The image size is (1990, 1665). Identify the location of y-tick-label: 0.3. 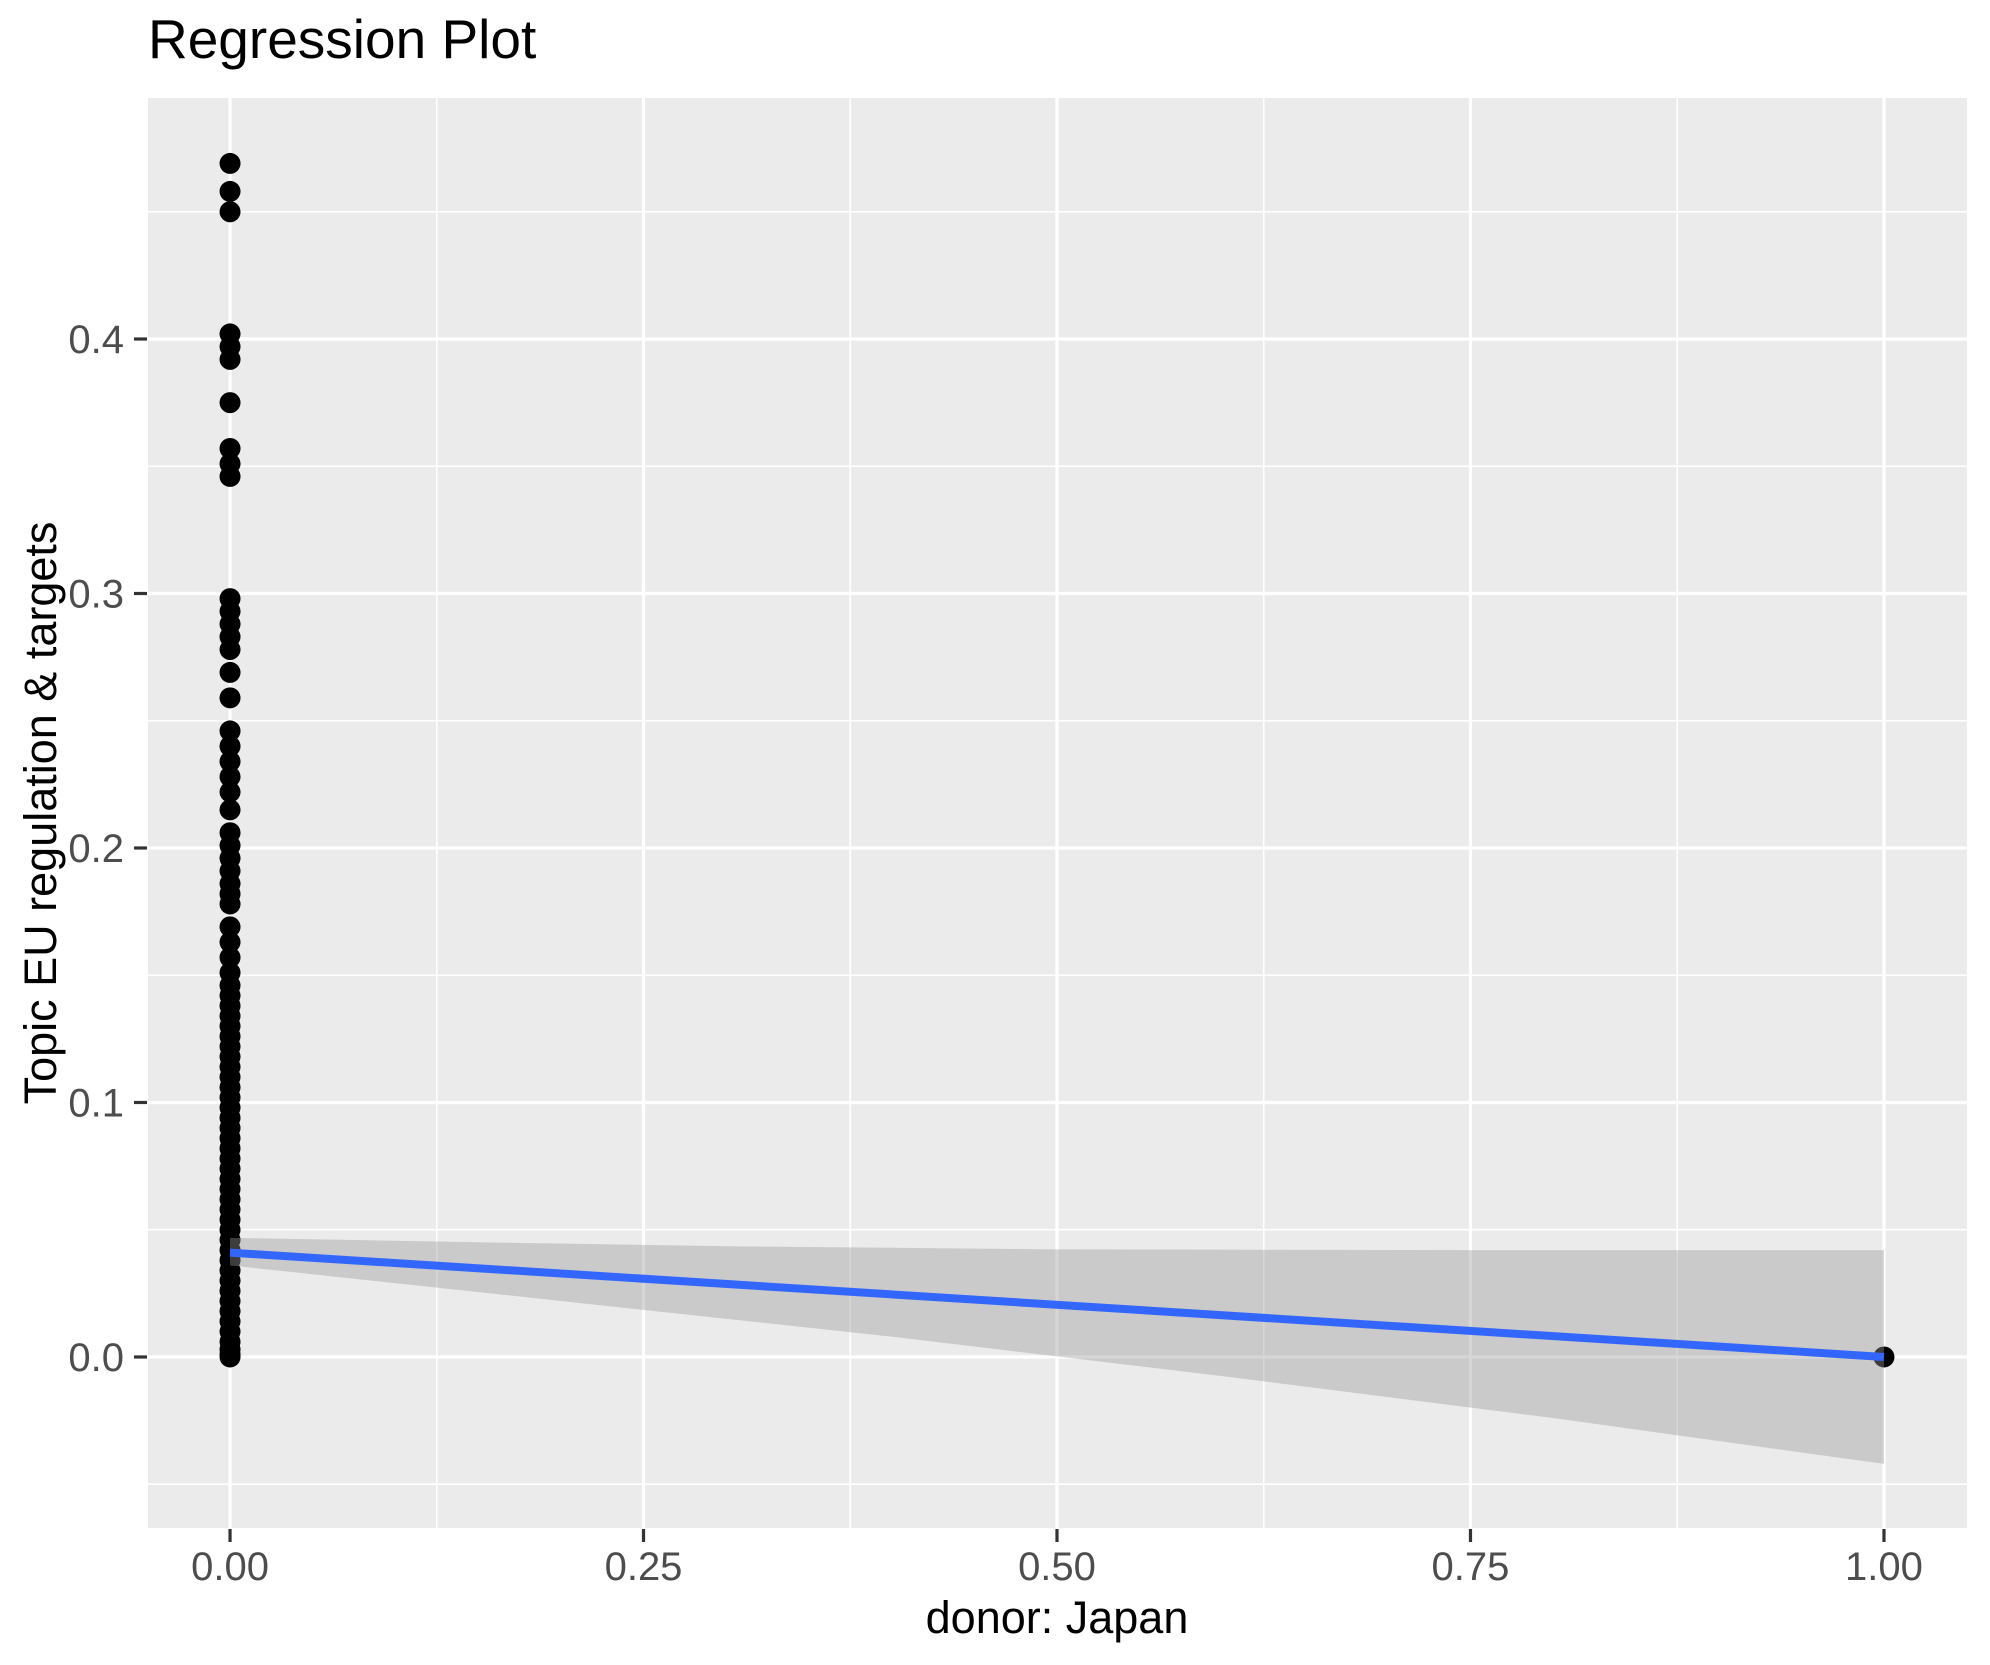
(96, 594).